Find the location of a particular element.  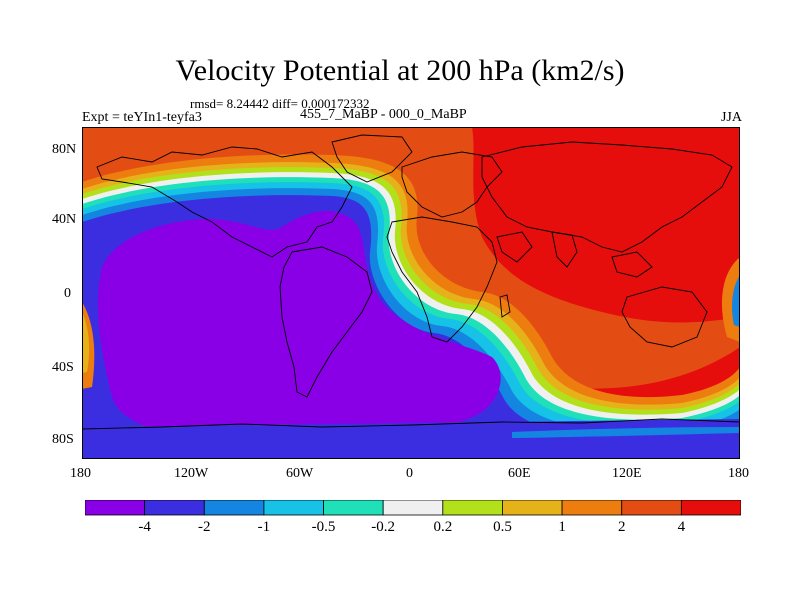

lat-tick-80s: 80S is located at coordinates (63, 439).